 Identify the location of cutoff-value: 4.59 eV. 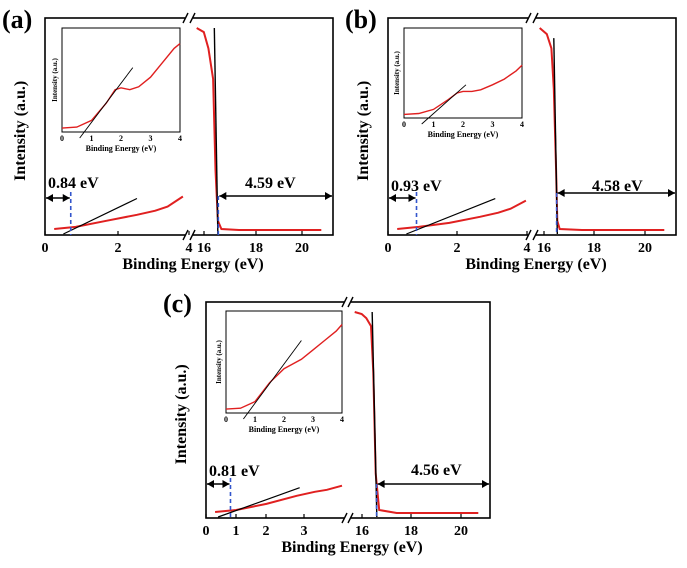
(270, 183).